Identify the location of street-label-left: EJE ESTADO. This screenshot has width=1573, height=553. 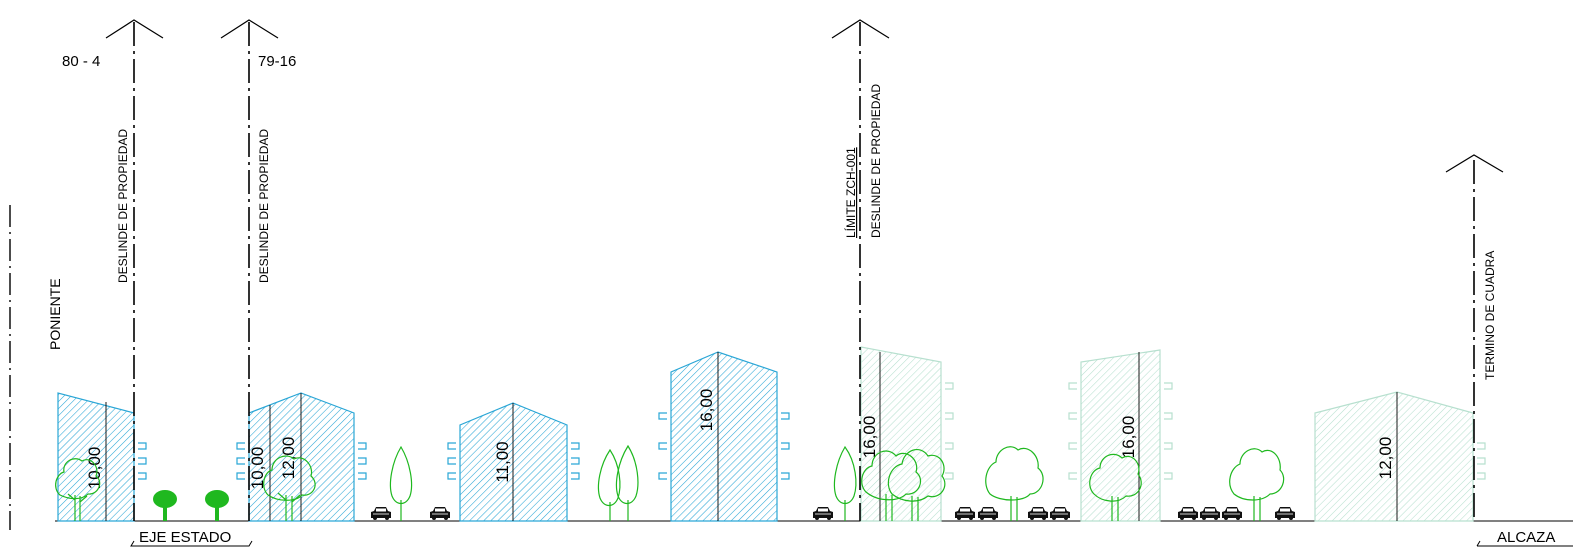
(185, 537).